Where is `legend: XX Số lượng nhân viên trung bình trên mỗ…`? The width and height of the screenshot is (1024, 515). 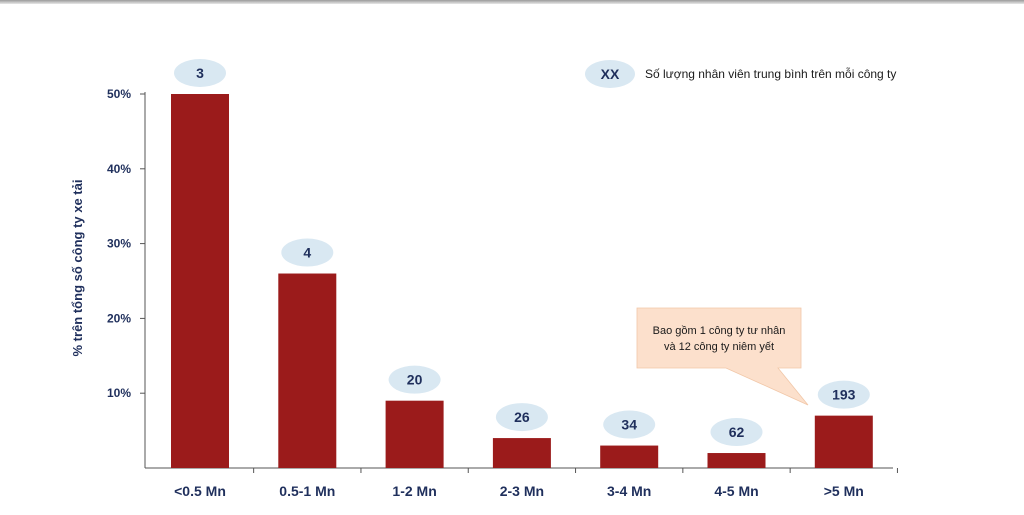
legend: XX Số lượng nhân viên trung bình trên mỗ… is located at coordinates (740, 74).